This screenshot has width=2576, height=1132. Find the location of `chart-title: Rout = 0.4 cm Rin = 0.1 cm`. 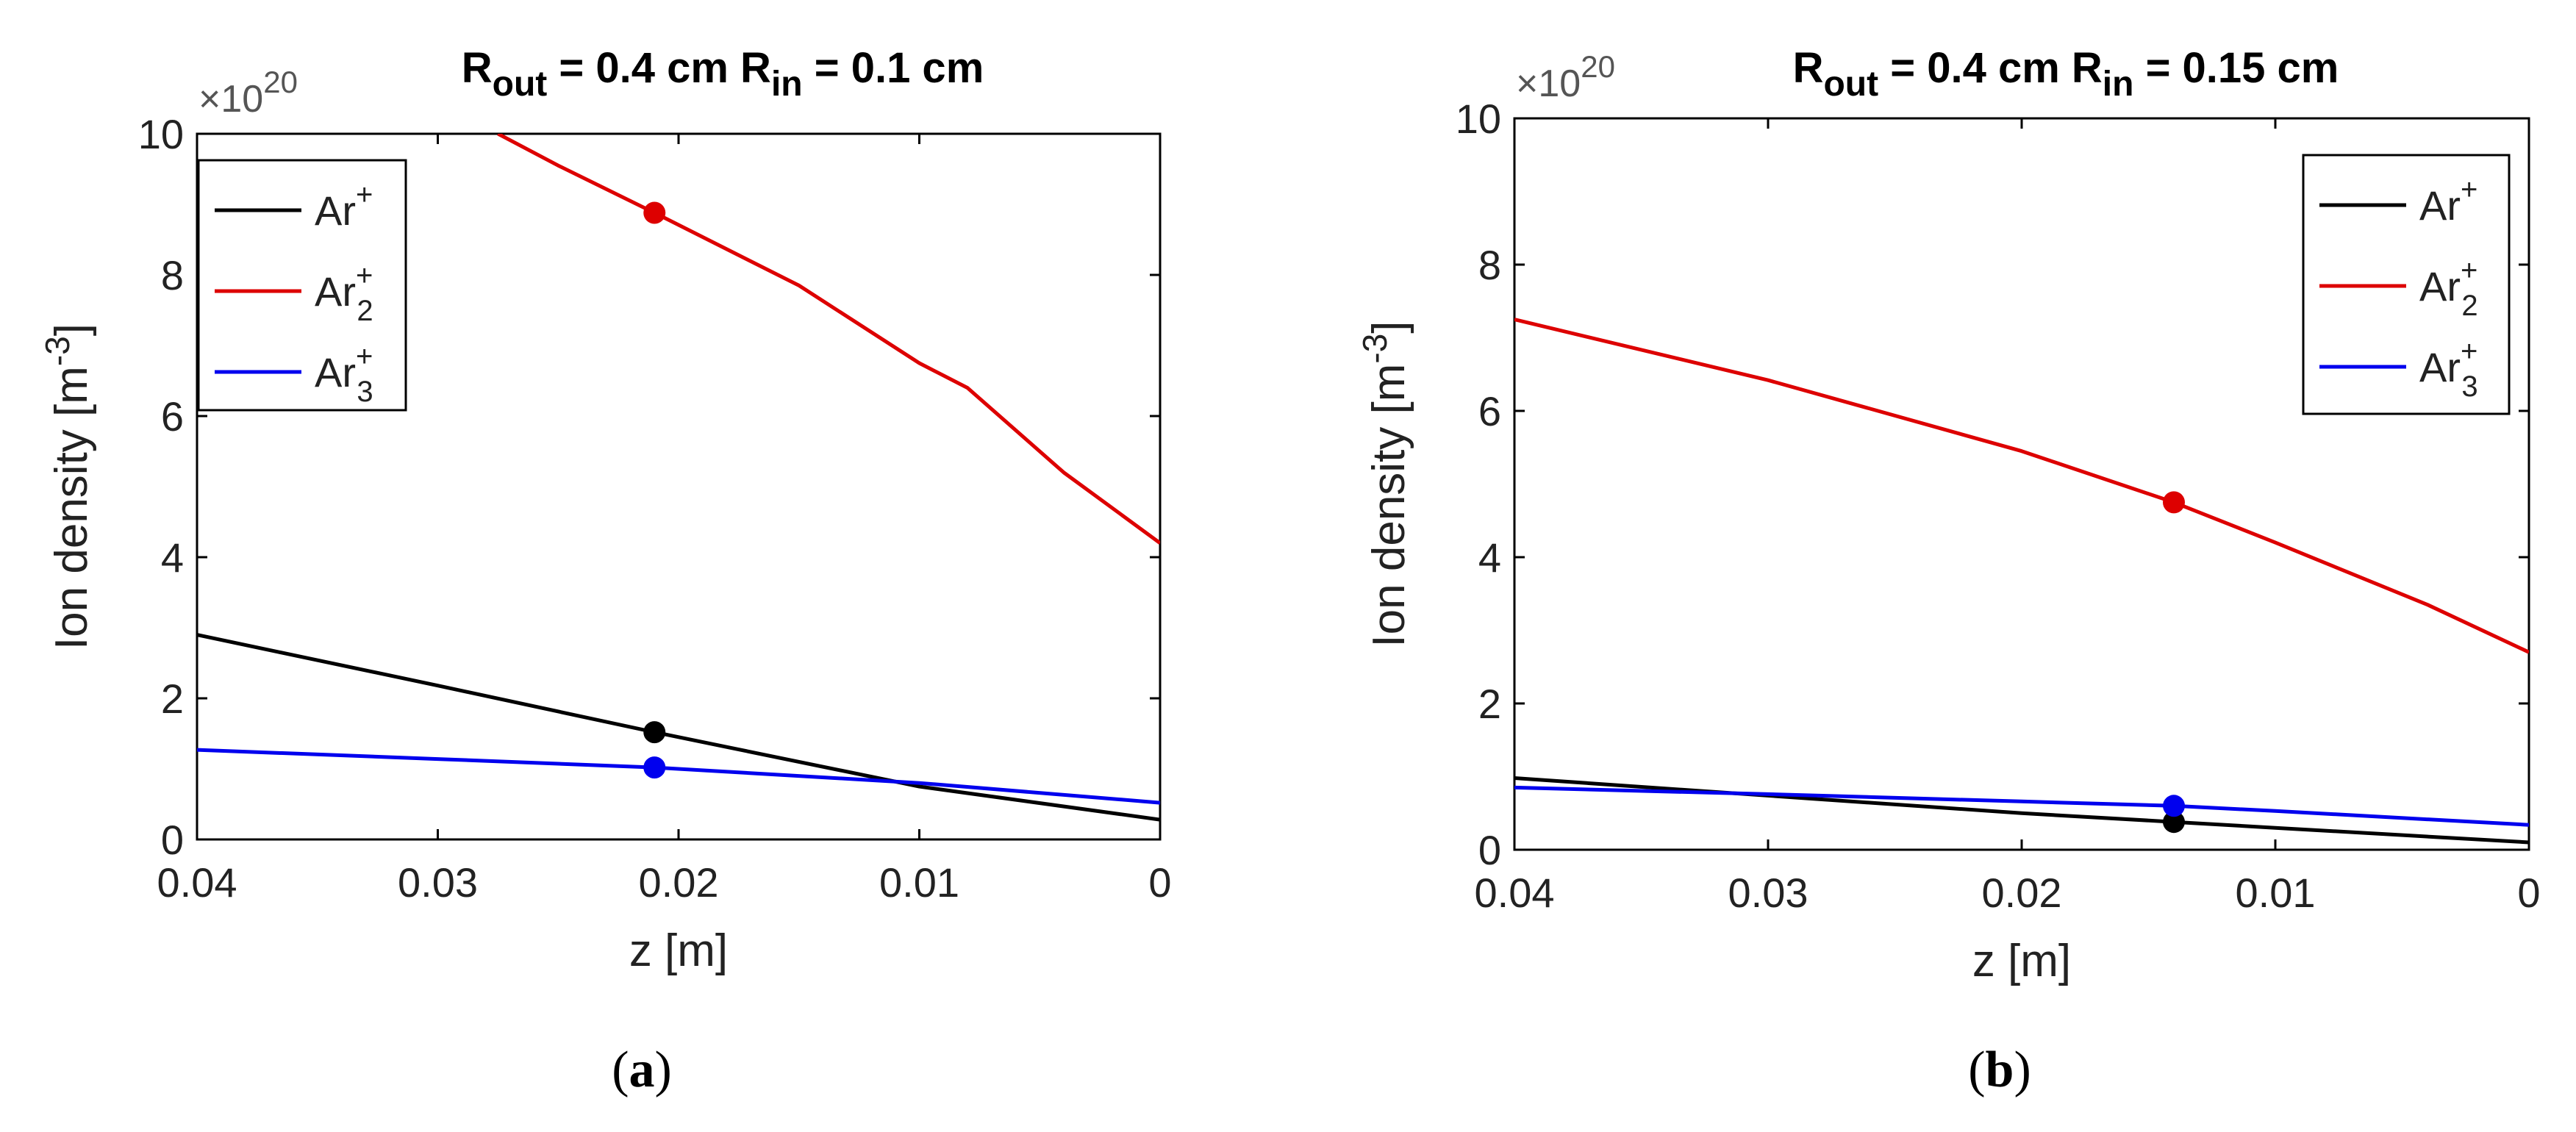

chart-title: Rout = 0.4 cm Rin = 0.1 cm is located at coordinates (723, 74).